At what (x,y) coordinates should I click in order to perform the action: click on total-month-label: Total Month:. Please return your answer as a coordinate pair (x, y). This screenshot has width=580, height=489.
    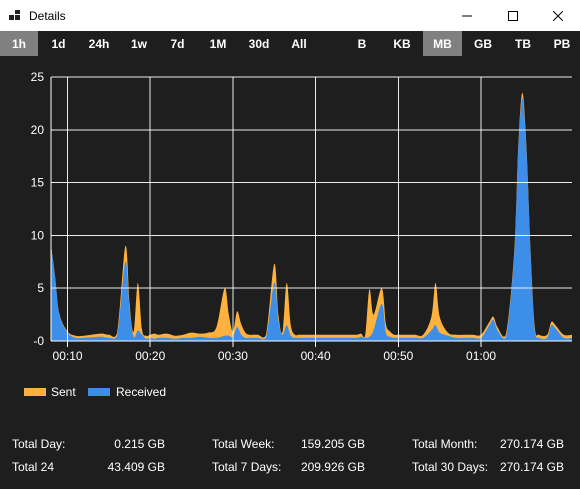
    Looking at the image, I should click on (445, 444).